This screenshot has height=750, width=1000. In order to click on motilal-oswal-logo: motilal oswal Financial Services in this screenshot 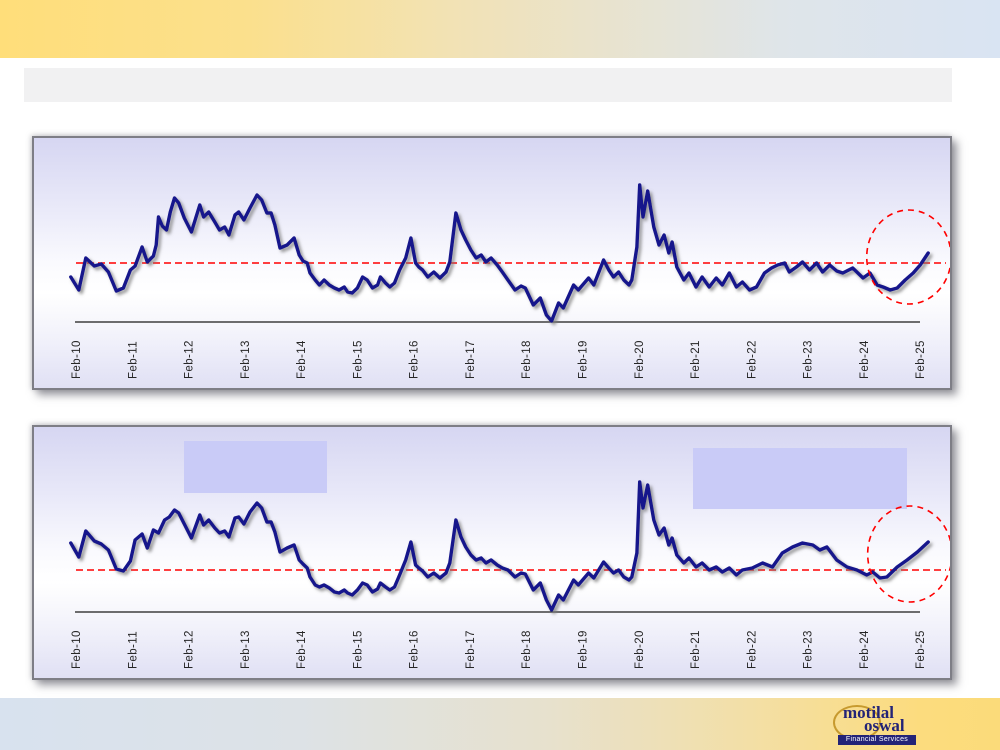, I will do `click(877, 724)`.